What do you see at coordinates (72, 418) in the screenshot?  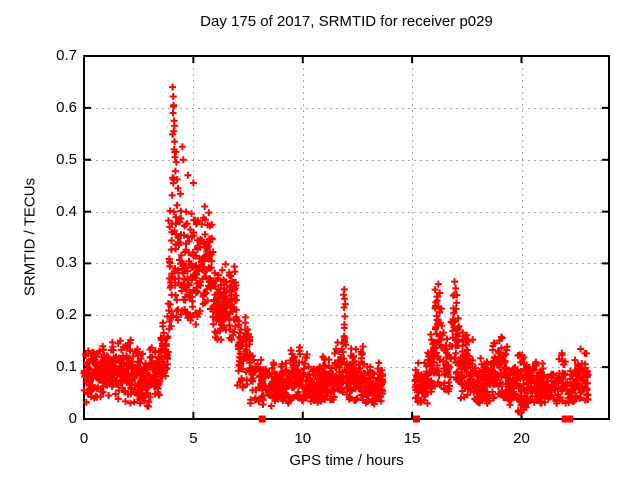 I see `y-tick-label: 0` at bounding box center [72, 418].